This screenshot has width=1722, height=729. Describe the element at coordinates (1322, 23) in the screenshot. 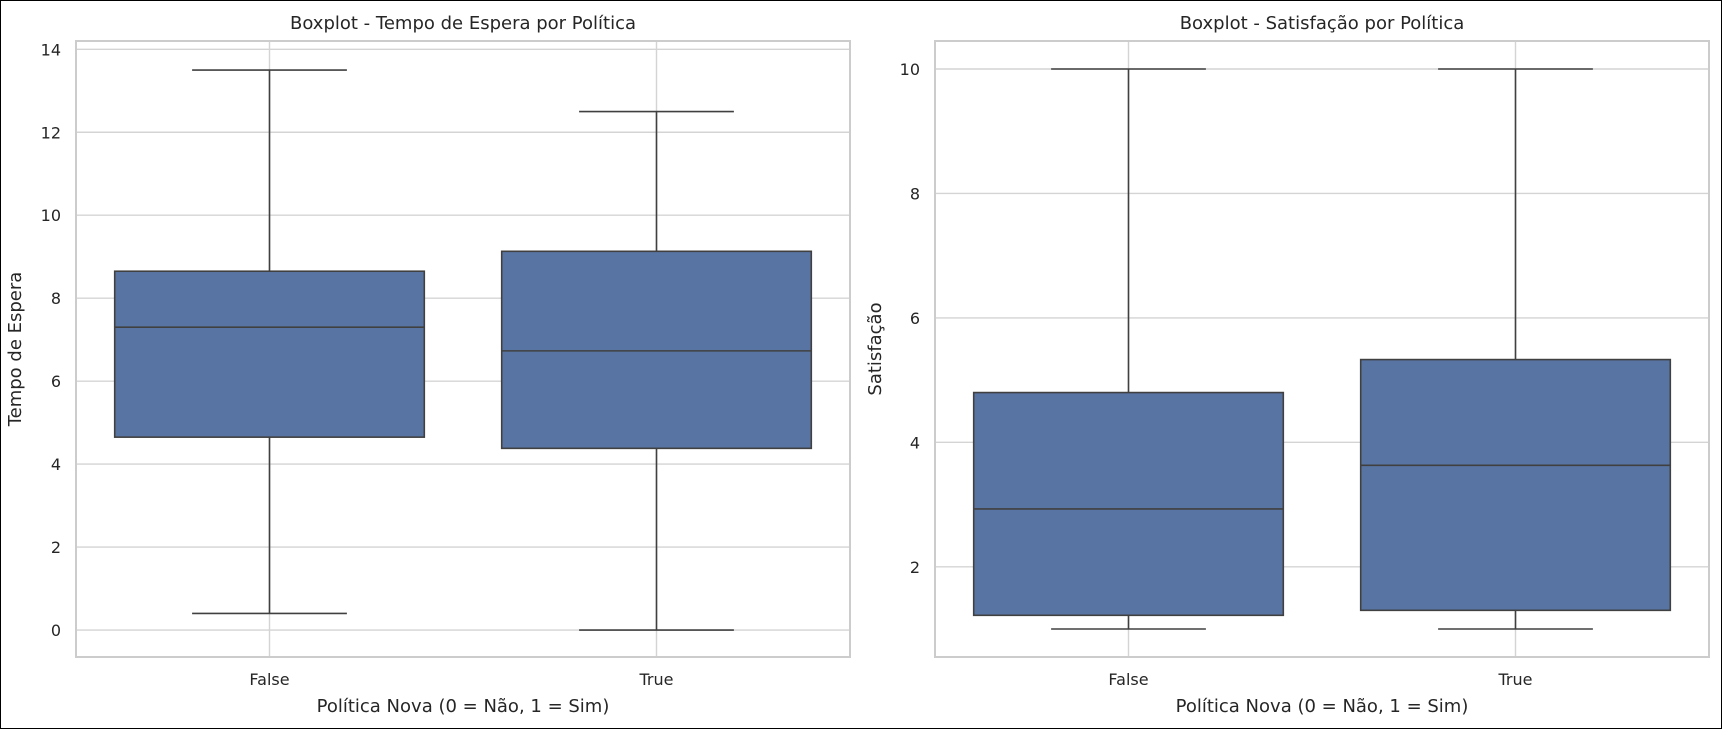

I see `chart-title: Boxplot - Satisfação por Política` at that location.